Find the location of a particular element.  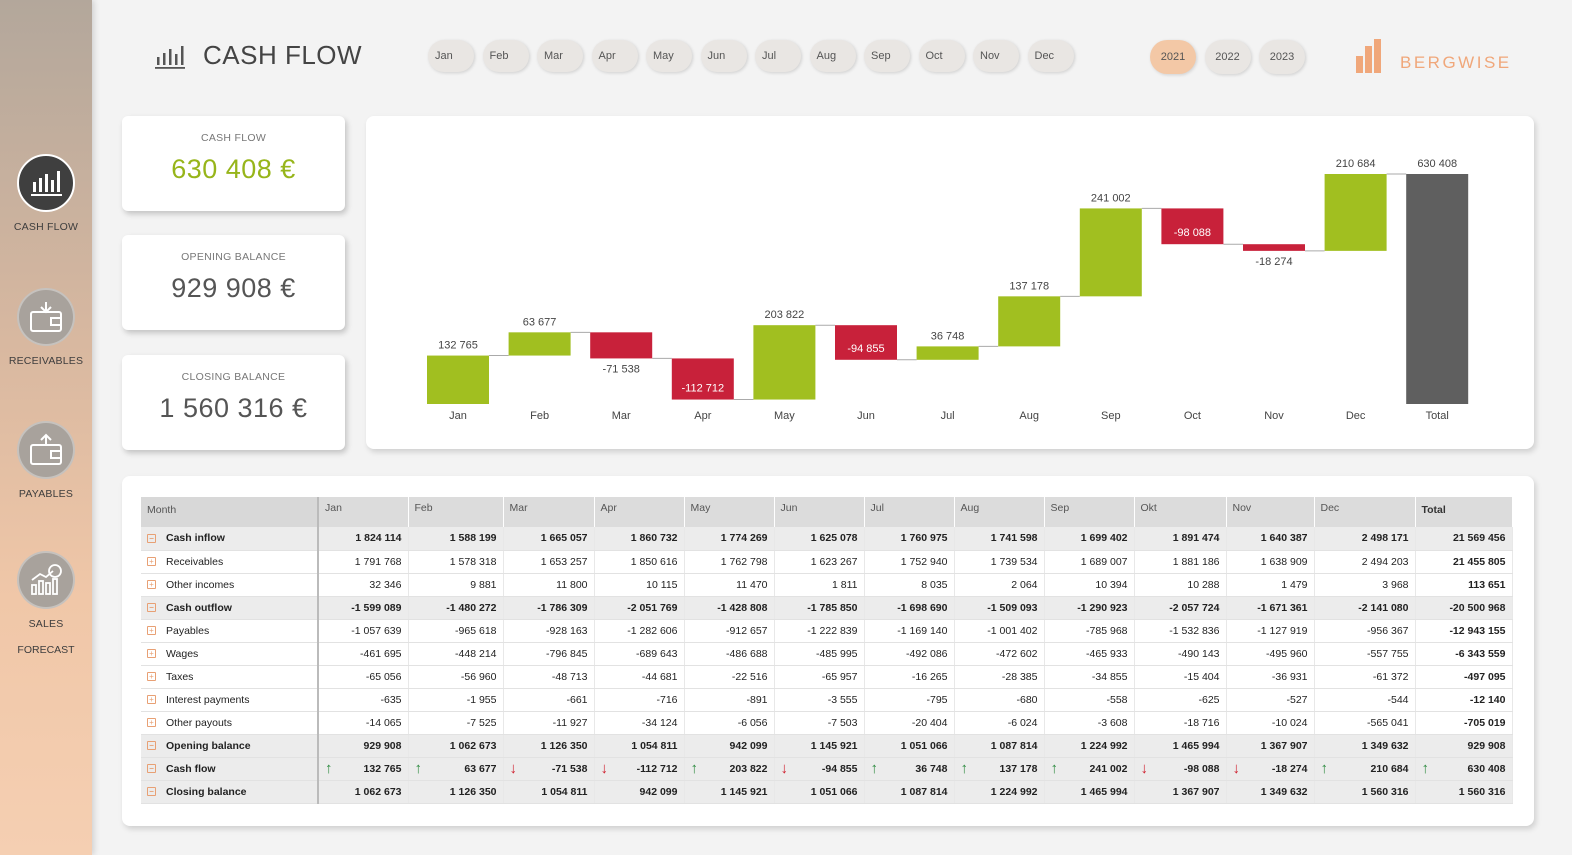

row-label-text: Other incomes is located at coordinates (200, 584).